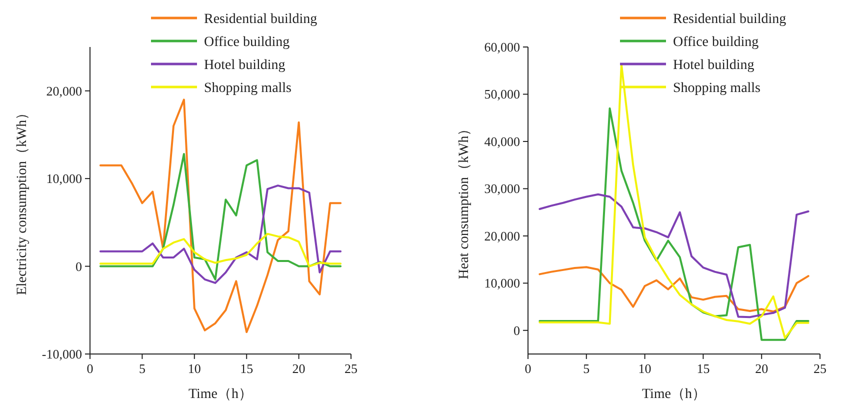 The width and height of the screenshot is (844, 412). I want to click on y-tick-label: -10,000, so click(62, 354).